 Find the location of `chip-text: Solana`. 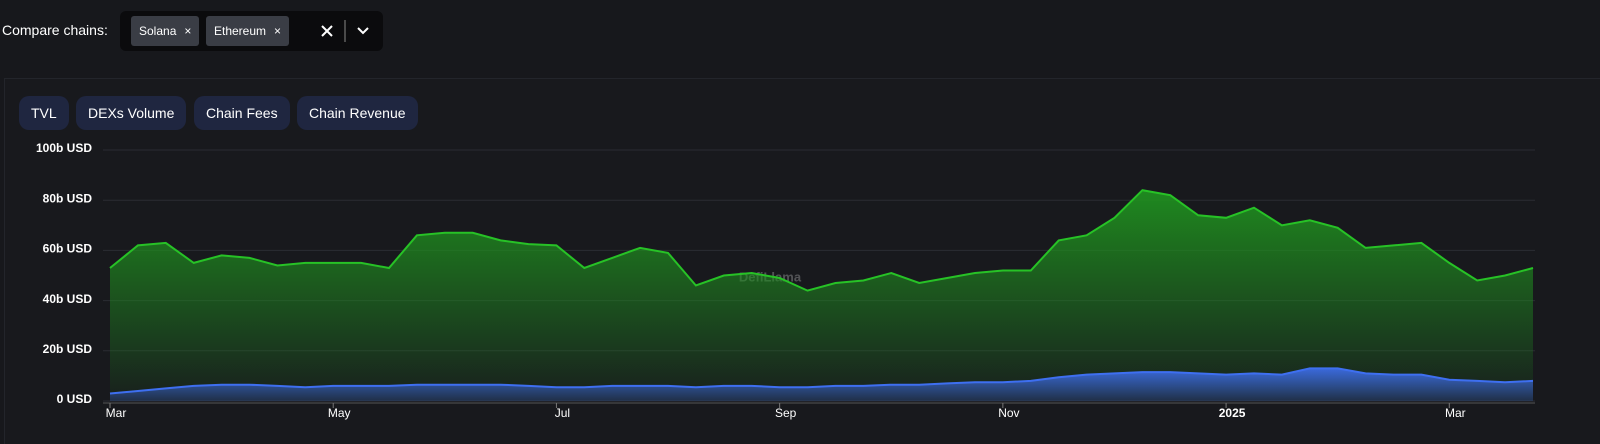

chip-text: Solana is located at coordinates (158, 31).